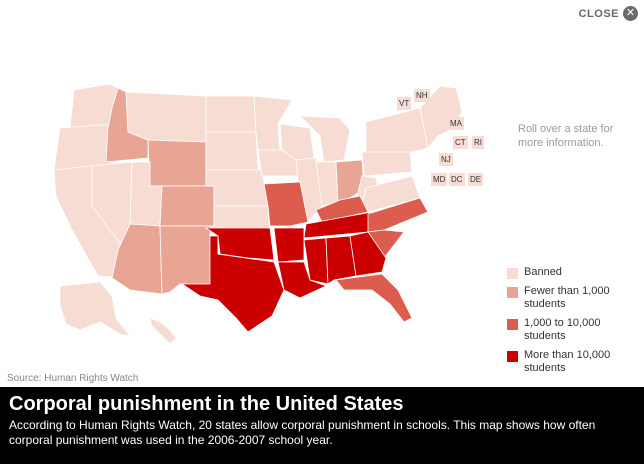 The image size is (644, 464). What do you see at coordinates (286, 204) in the screenshot?
I see `state-MO` at bounding box center [286, 204].